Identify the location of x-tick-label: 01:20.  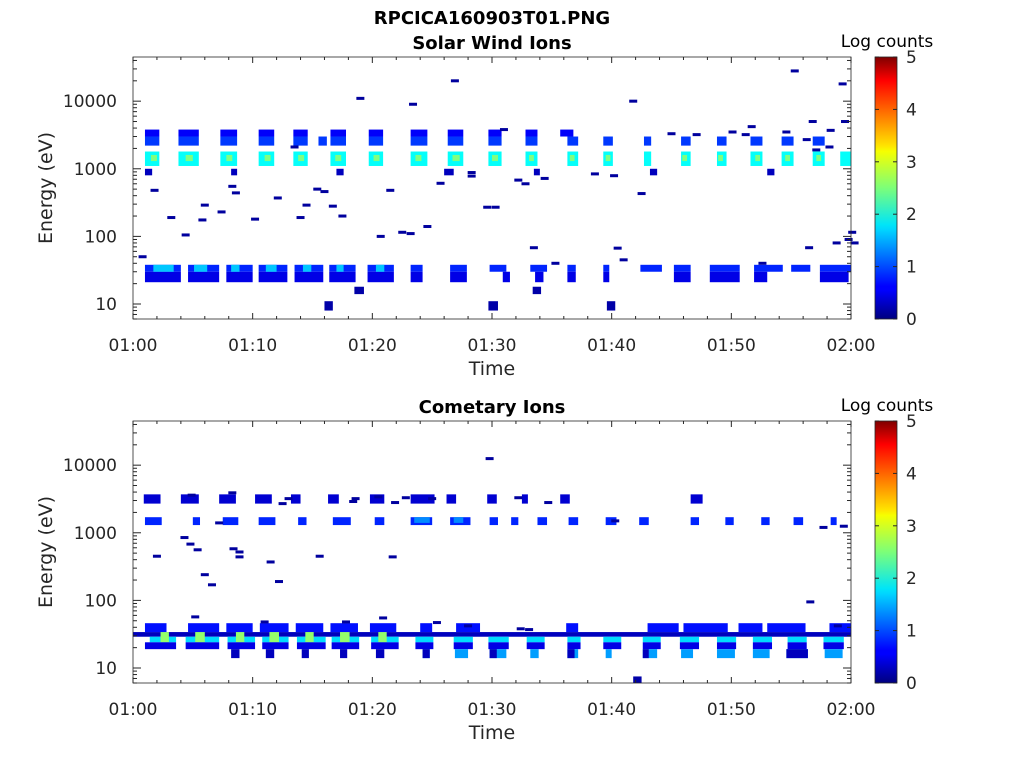
(372, 346).